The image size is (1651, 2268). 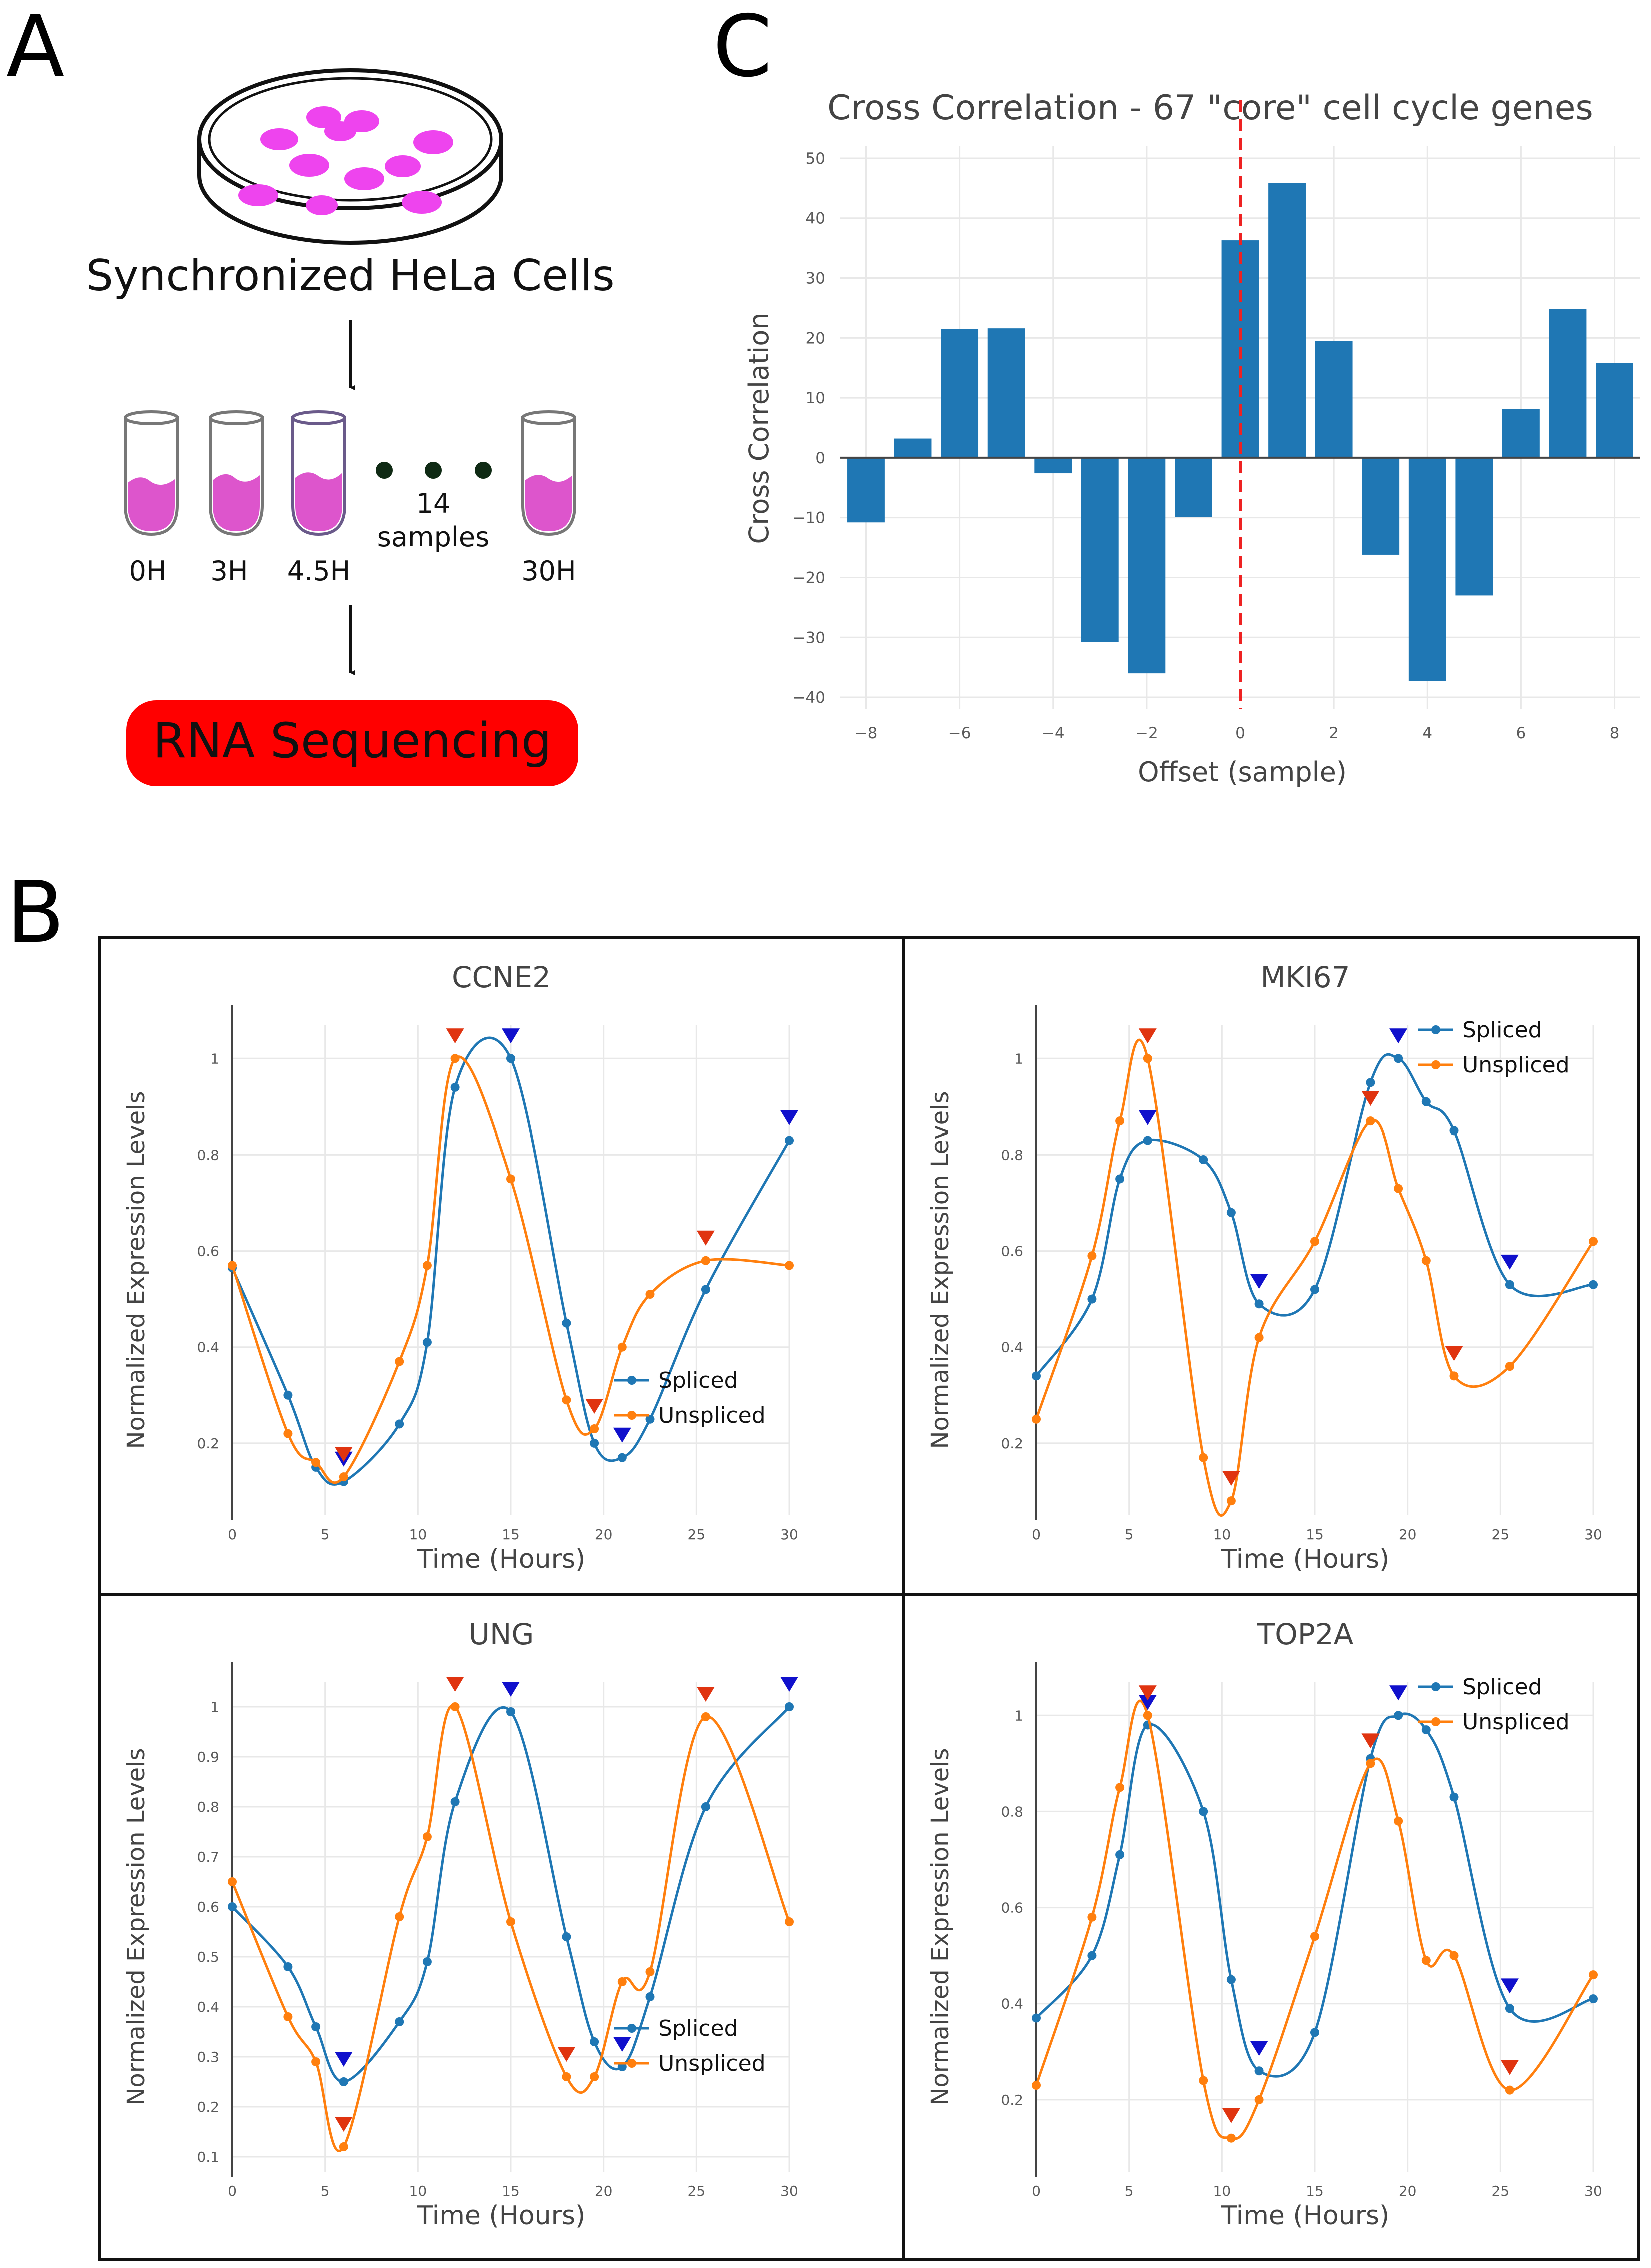 What do you see at coordinates (1593, 2191) in the screenshot?
I see `x-tick-label: 30` at bounding box center [1593, 2191].